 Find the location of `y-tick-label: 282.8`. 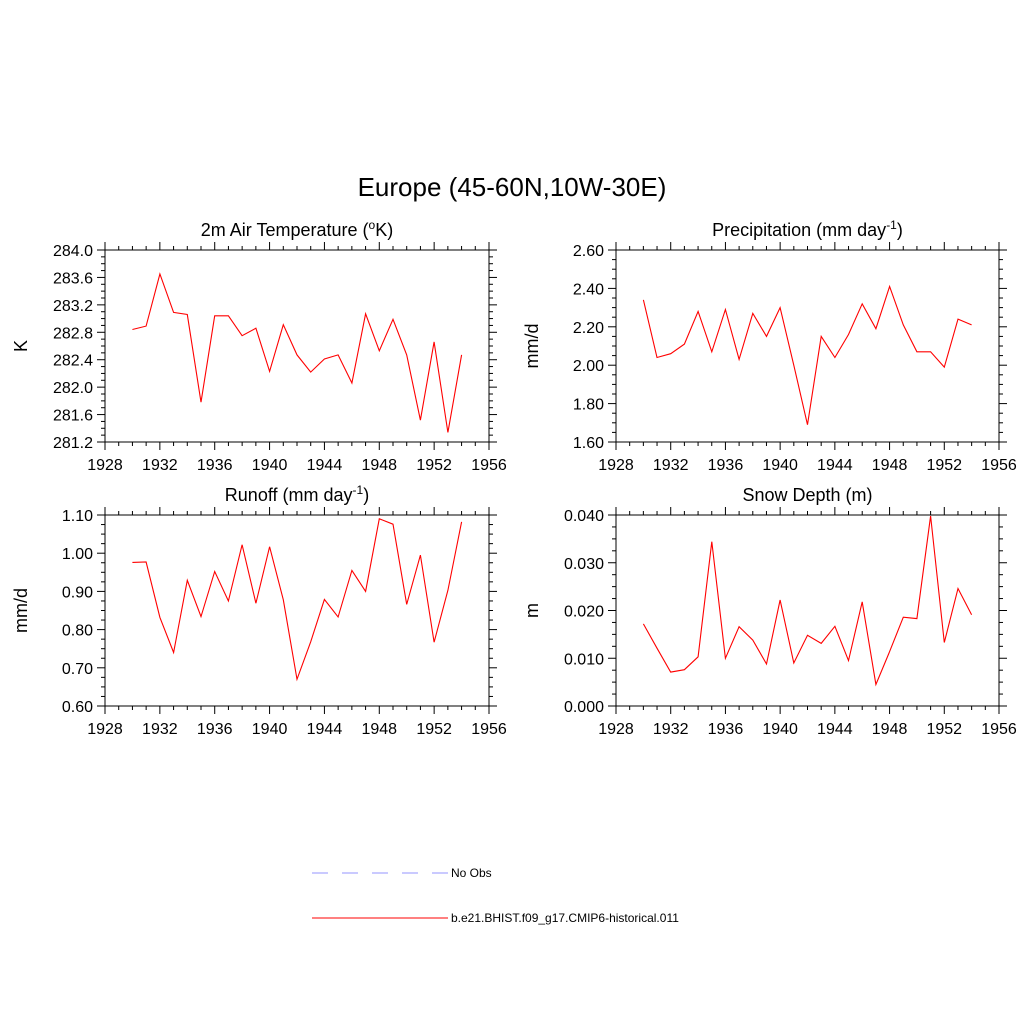

y-tick-label: 282.8 is located at coordinates (73, 333).